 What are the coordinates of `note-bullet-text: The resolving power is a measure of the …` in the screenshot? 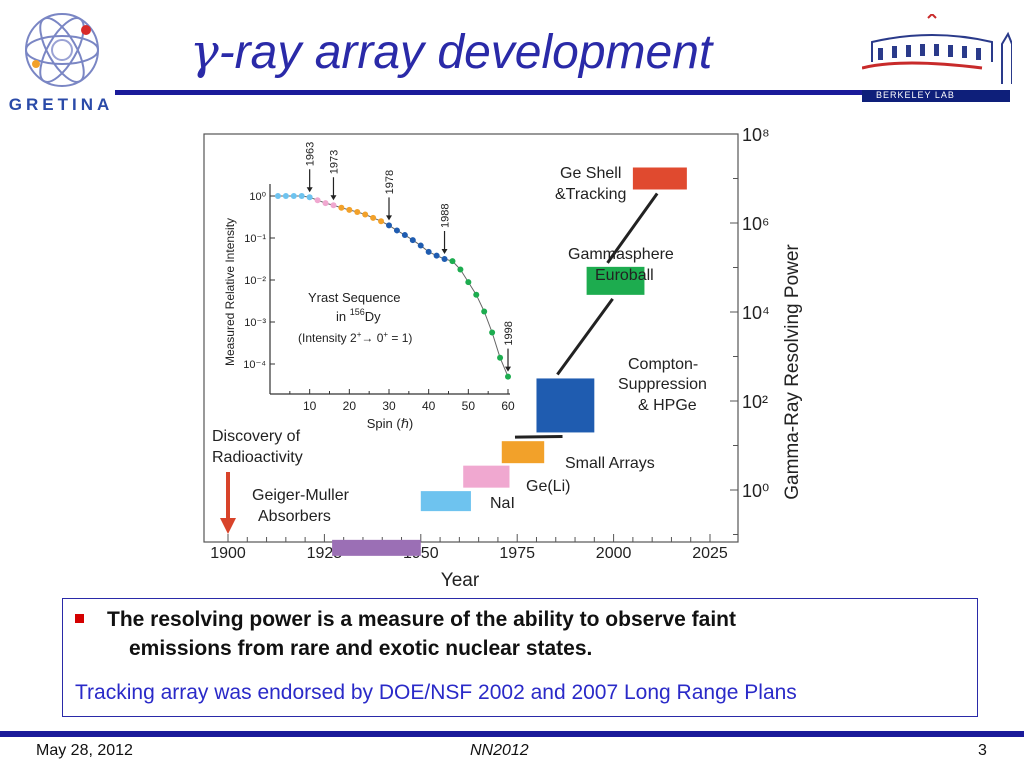 It's located at (517, 634).